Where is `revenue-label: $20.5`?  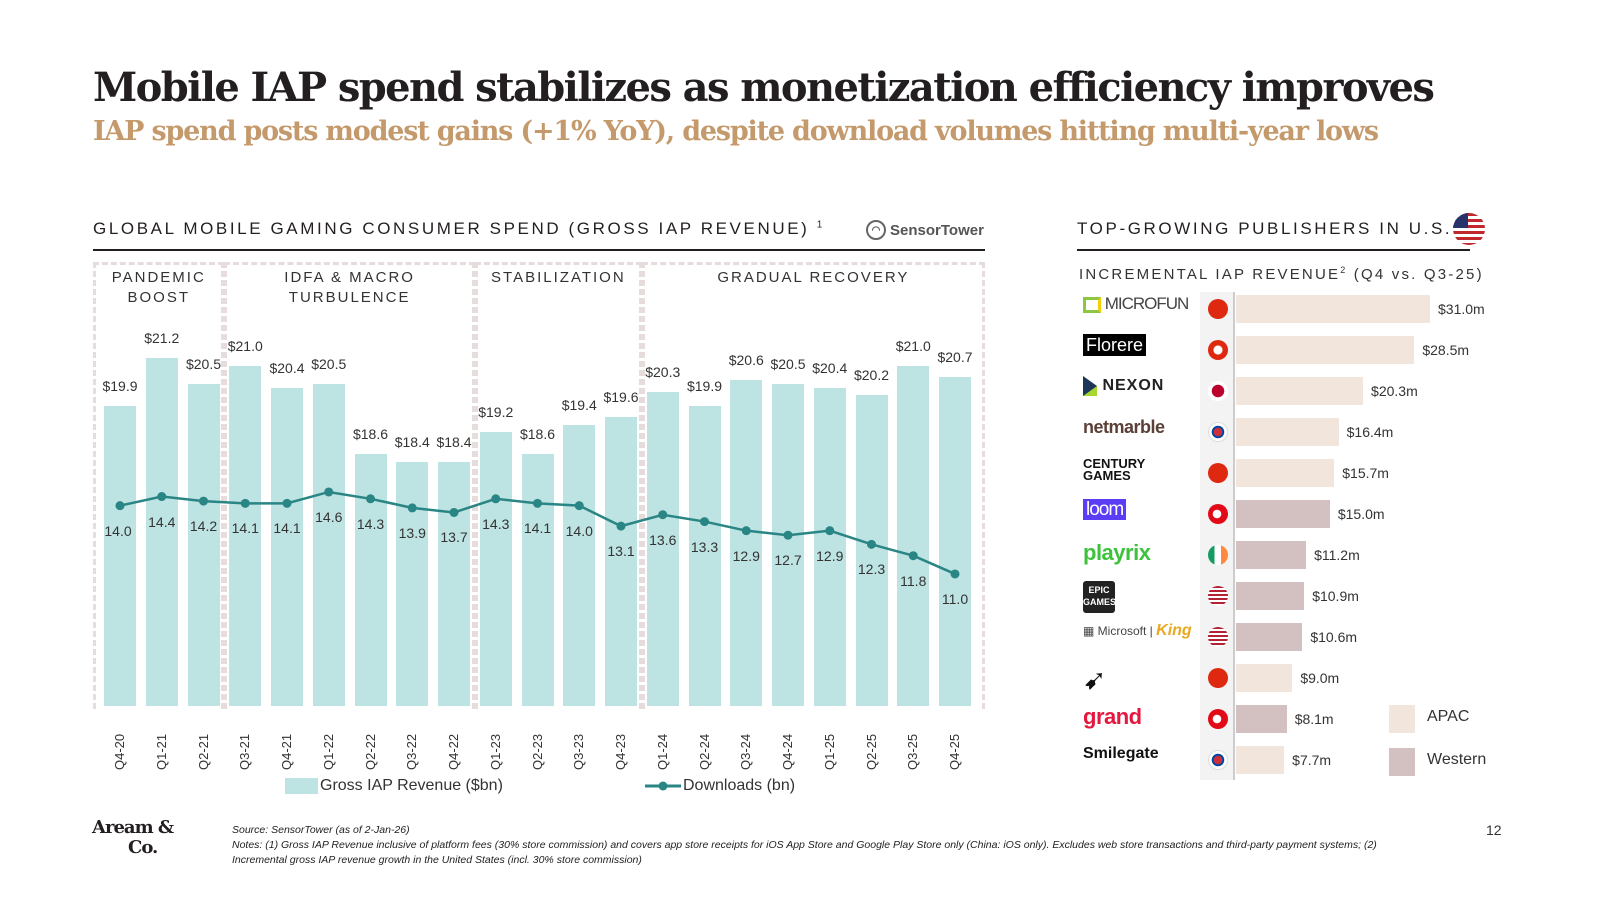 revenue-label: $20.5 is located at coordinates (329, 364).